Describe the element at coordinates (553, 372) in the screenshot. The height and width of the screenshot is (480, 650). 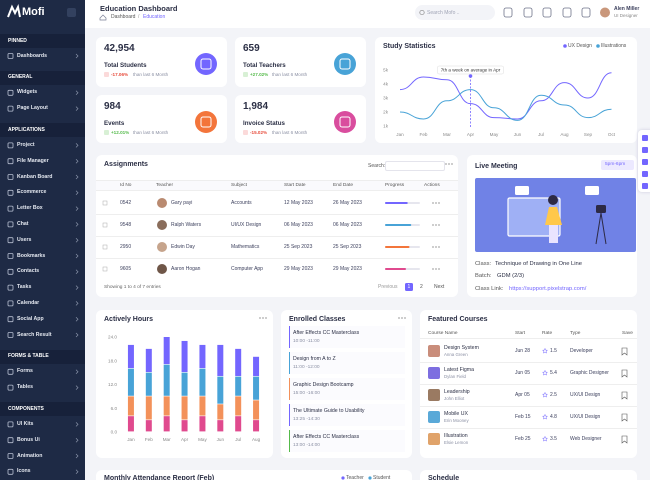
I see `cell: 5.4` at that location.